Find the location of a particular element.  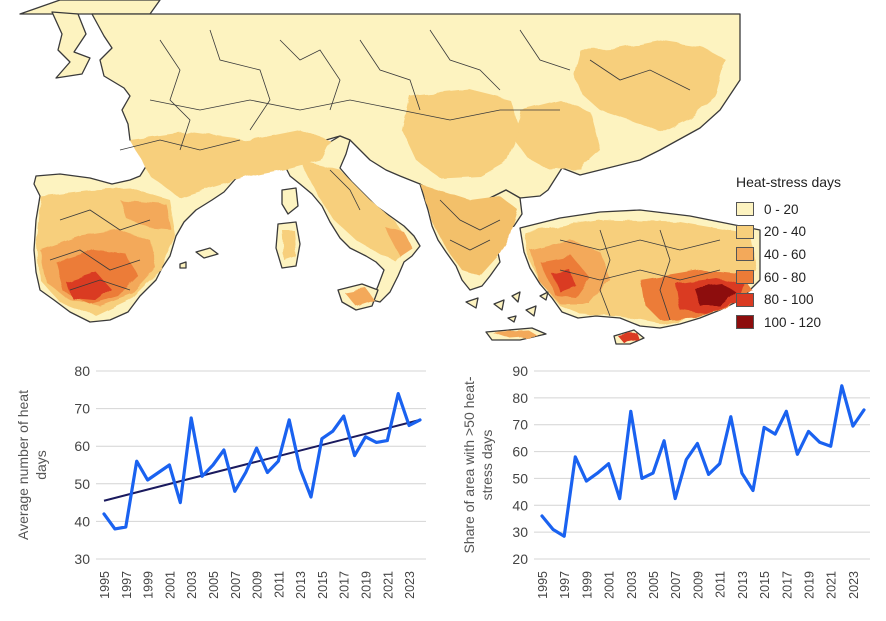

legend-item-100-120: 100 - 120 is located at coordinates (806, 322).